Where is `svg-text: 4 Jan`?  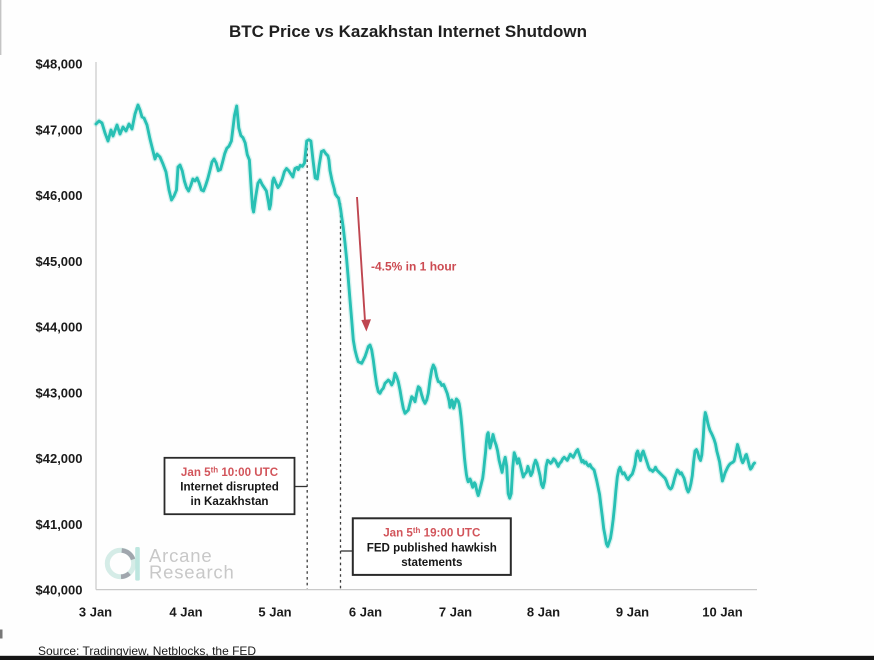
svg-text: 4 Jan is located at coordinates (185, 612).